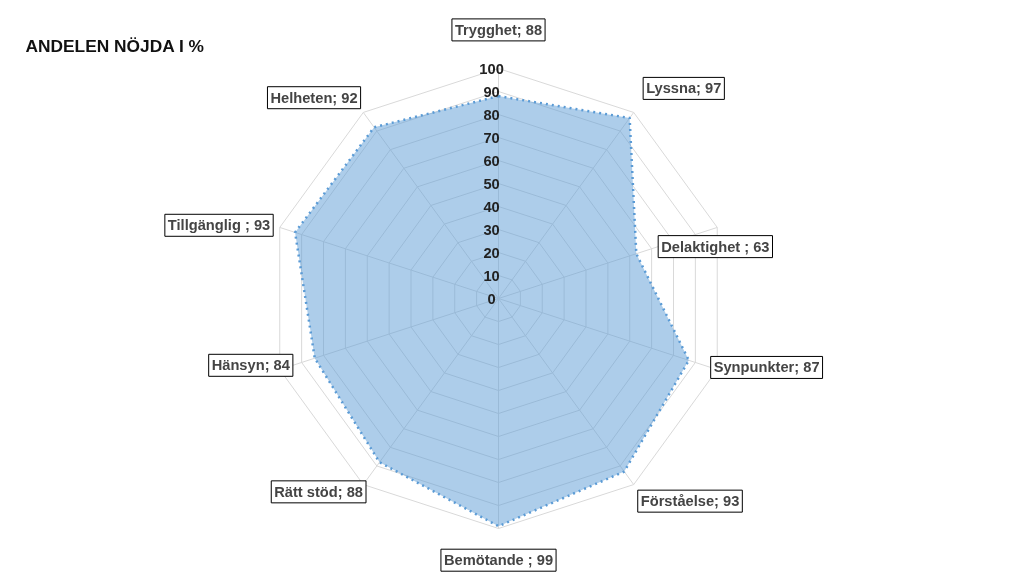 This screenshot has height=576, width=1024. Describe the element at coordinates (491, 137) in the screenshot. I see `y-tick-label: 70` at that location.